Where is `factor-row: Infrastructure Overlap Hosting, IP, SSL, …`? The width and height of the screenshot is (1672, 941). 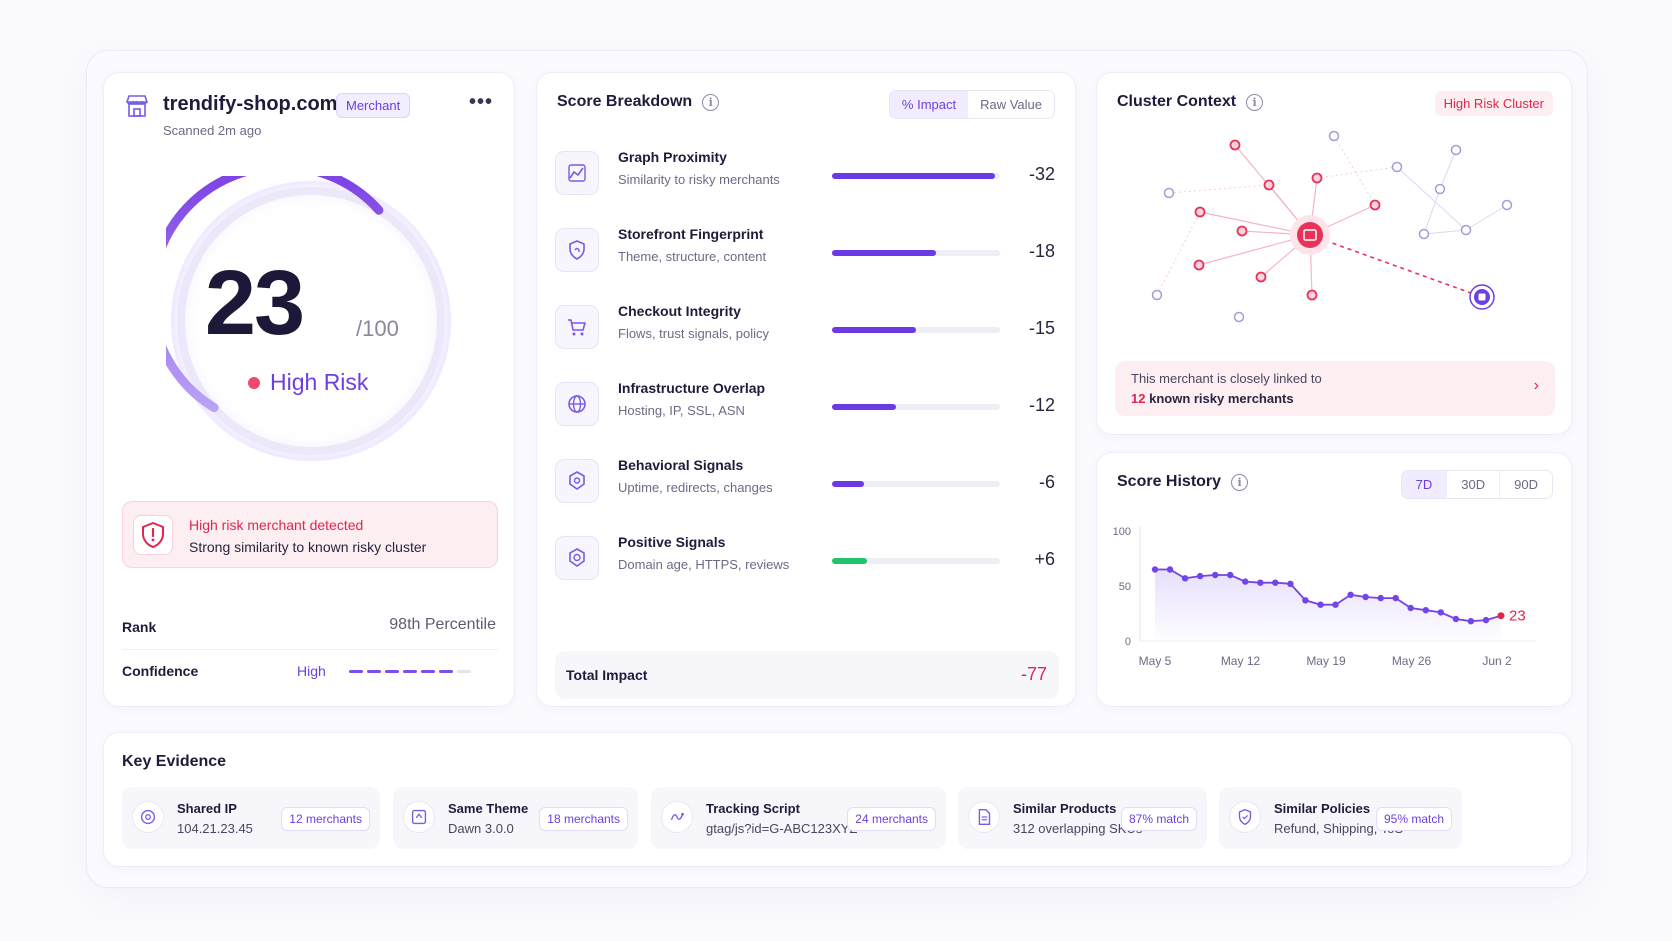 factor-row: Infrastructure Overlap Hosting, IP, SSL, … is located at coordinates (807, 406).